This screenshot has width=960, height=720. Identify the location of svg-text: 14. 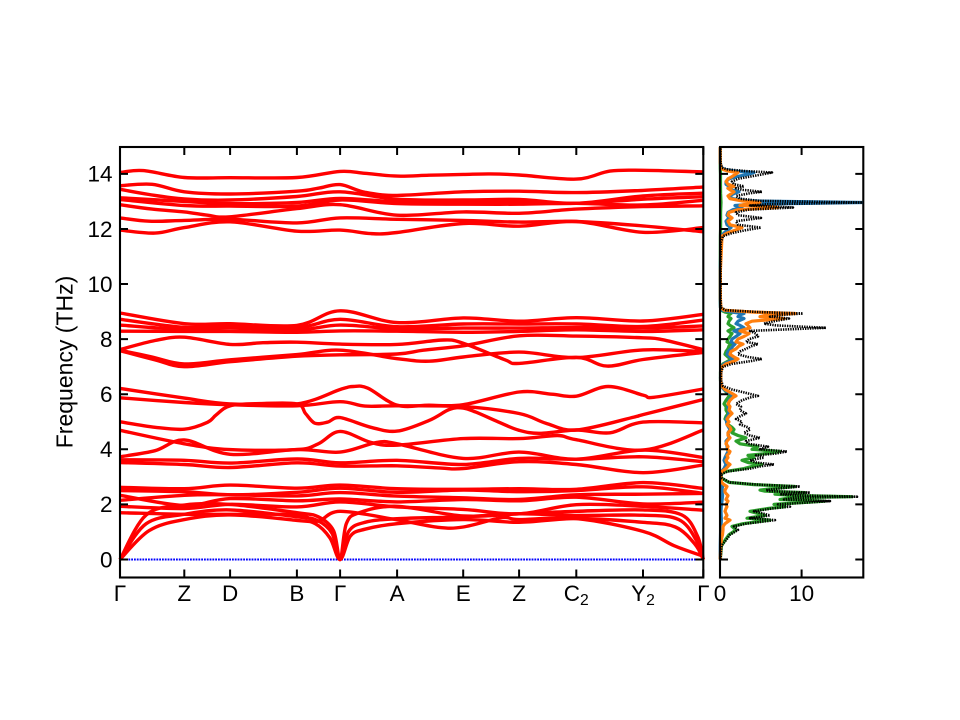
(99, 174).